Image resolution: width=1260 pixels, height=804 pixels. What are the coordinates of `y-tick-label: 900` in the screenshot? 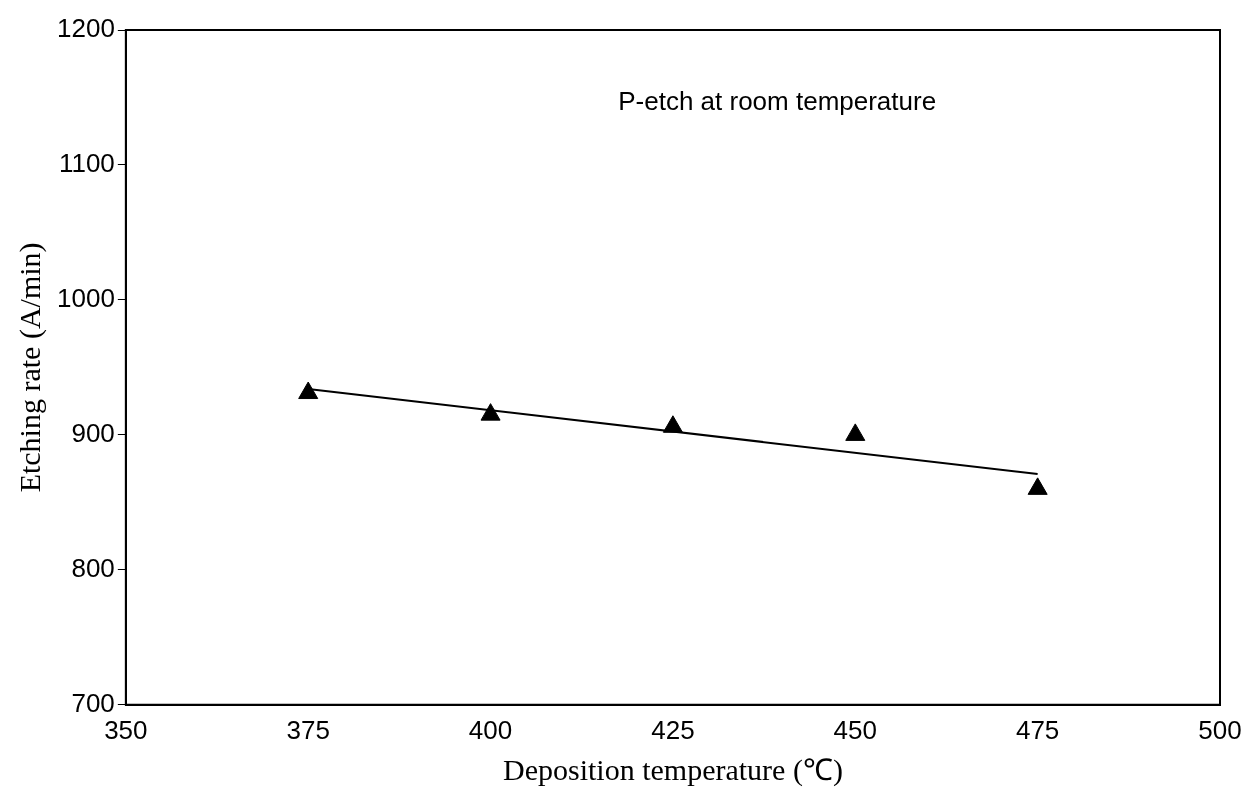 It's located at (93, 433).